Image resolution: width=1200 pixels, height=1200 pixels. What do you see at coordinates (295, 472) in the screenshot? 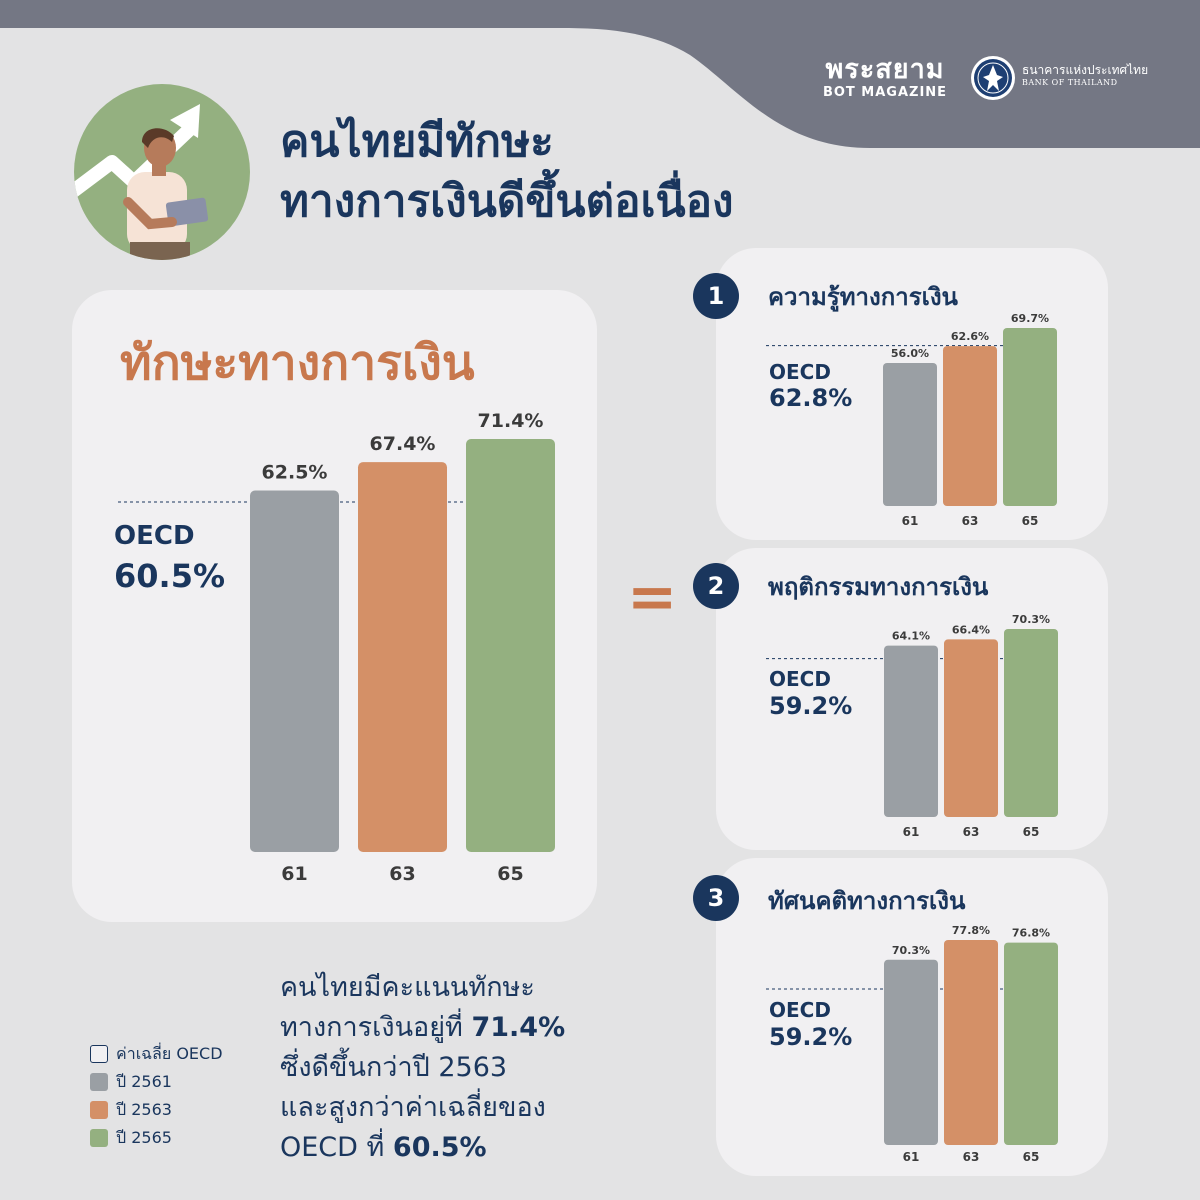
I see `data-label-61: 62.5%` at bounding box center [295, 472].